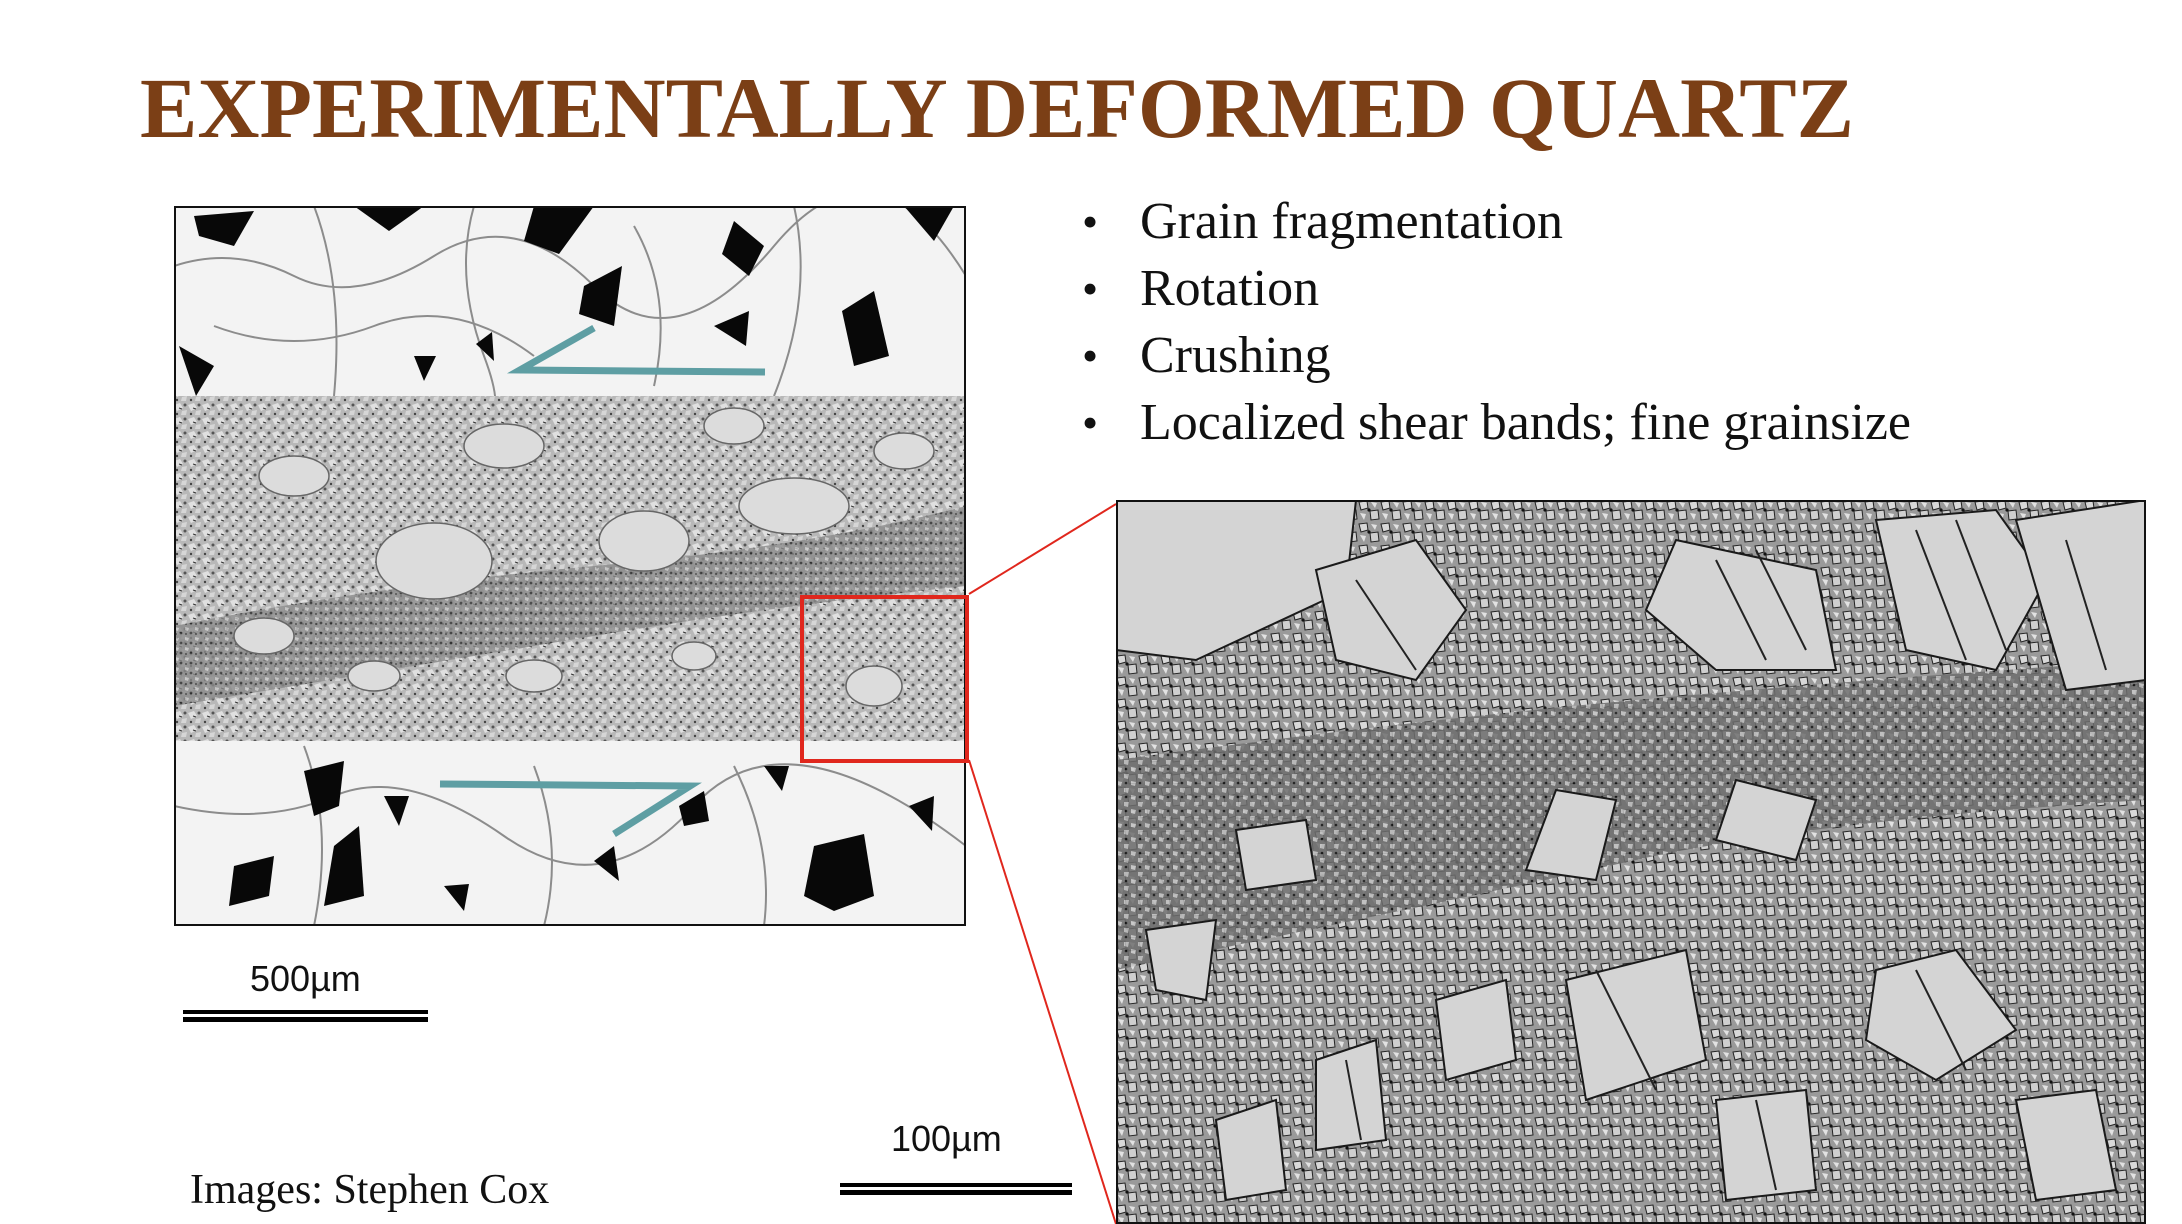 The width and height of the screenshot is (2182, 1224). What do you see at coordinates (1489, 422) in the screenshot?
I see `bullet-item: Localized shear bands; fine grainsize` at bounding box center [1489, 422].